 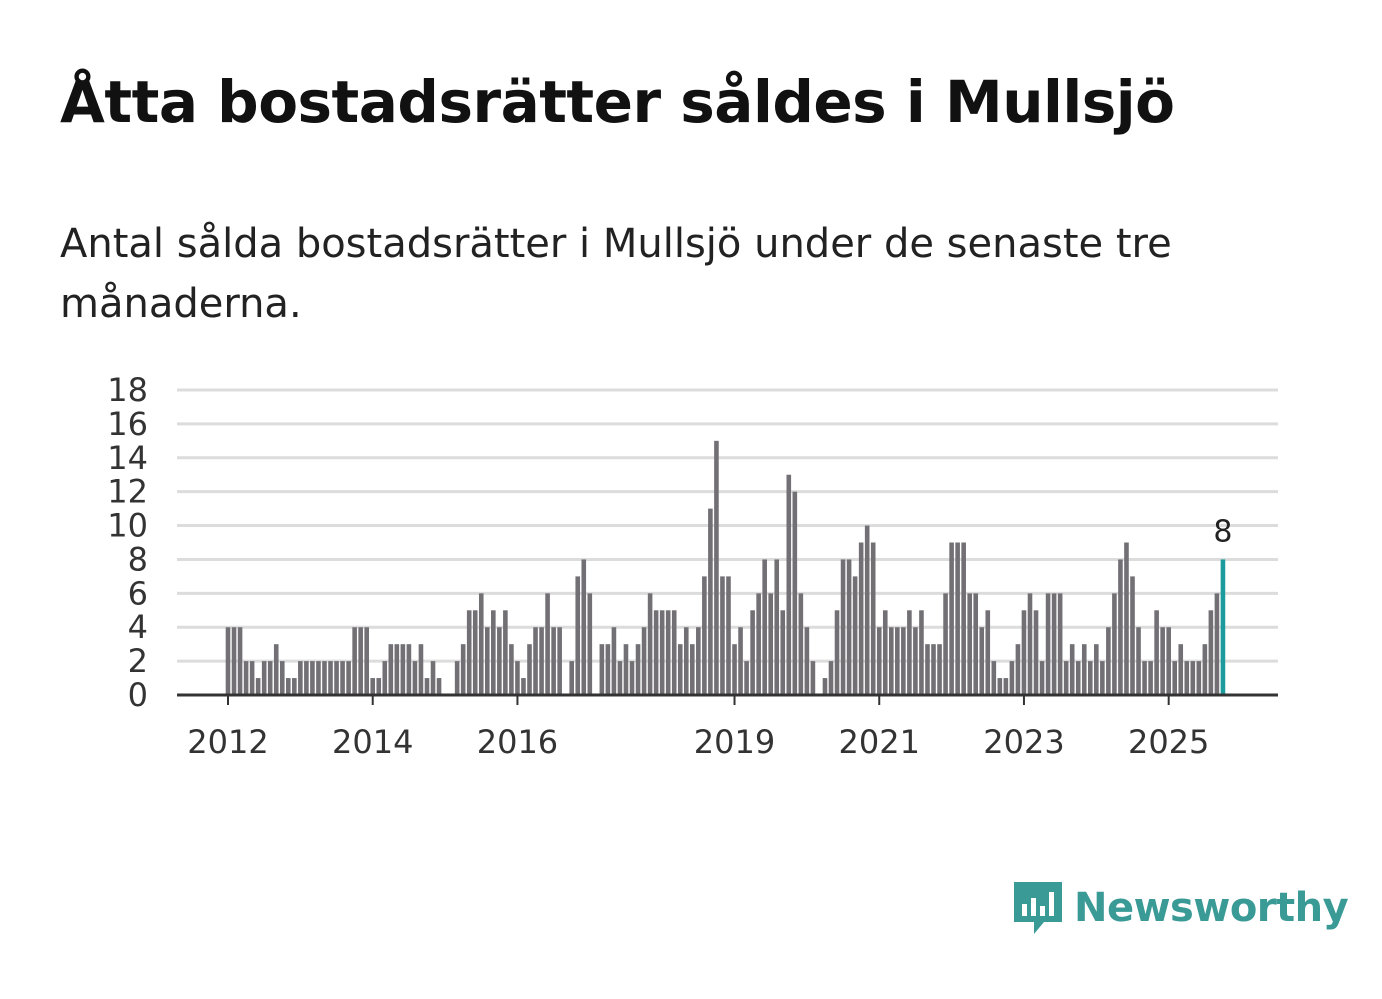 What do you see at coordinates (372, 742) in the screenshot?
I see `x-tick-label: 2014` at bounding box center [372, 742].